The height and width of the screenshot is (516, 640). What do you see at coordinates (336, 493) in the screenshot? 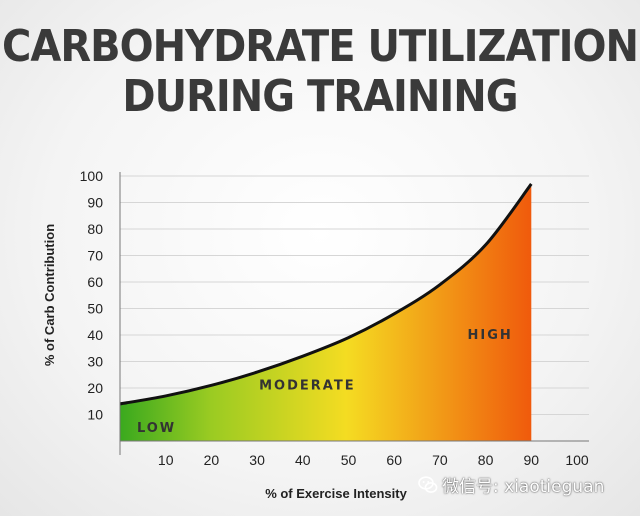
I see `x-axis-label: % of Exercise Intensity` at bounding box center [336, 493].